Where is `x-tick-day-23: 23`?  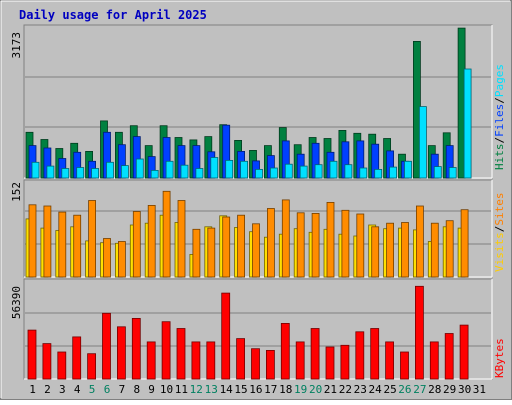
x-tick-day-23: 23 is located at coordinates (360, 389).